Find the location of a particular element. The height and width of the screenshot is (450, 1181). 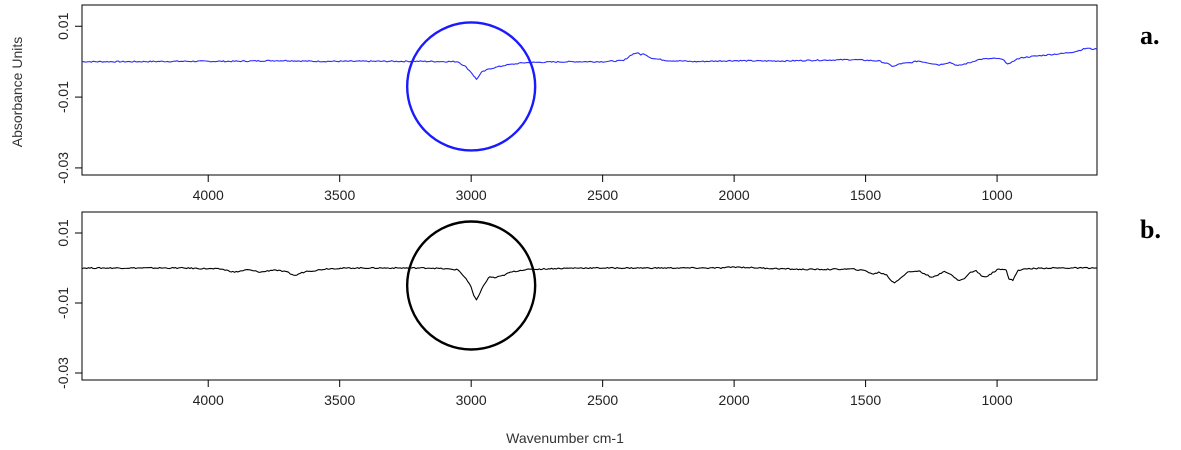

x-axis-title: Wavenumber cm-1 is located at coordinates (565, 438).